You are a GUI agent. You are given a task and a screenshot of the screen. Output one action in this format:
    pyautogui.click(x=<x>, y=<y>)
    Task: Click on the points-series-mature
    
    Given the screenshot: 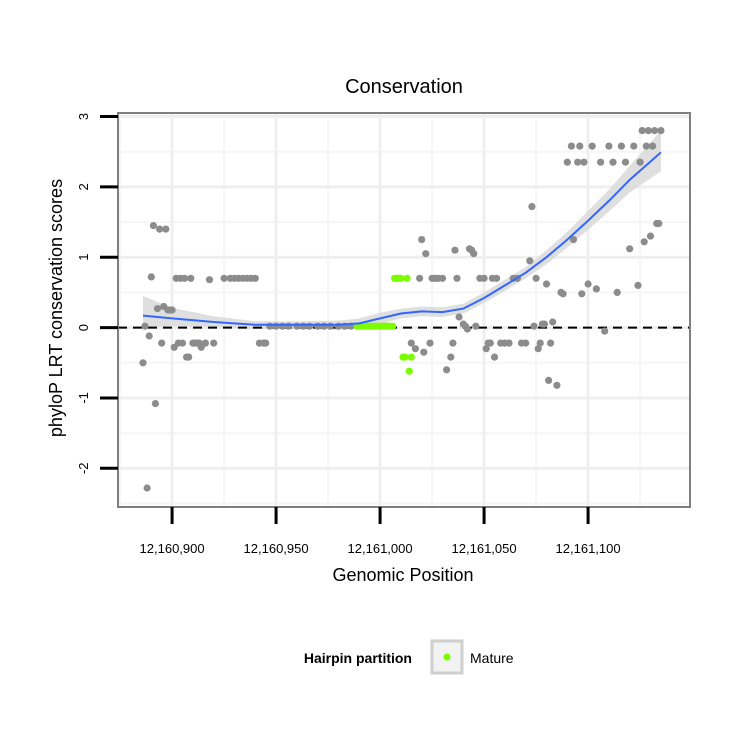 What is the action you would take?
    pyautogui.click(x=384, y=324)
    